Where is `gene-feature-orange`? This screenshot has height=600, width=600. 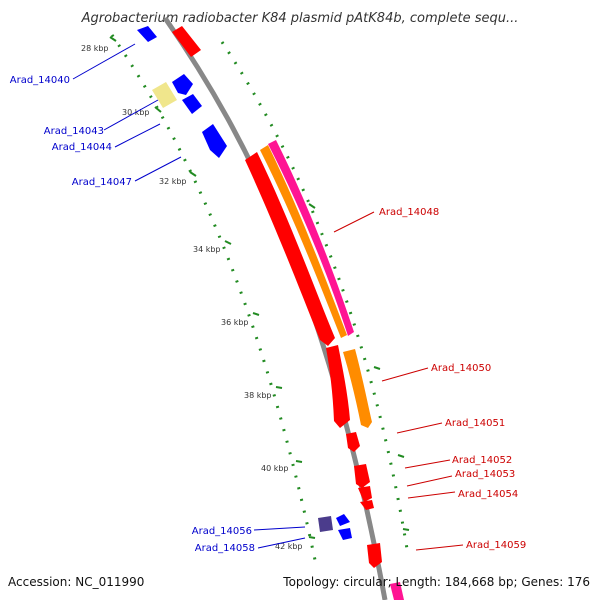
gene-feature-orange is located at coordinates (303, 241).